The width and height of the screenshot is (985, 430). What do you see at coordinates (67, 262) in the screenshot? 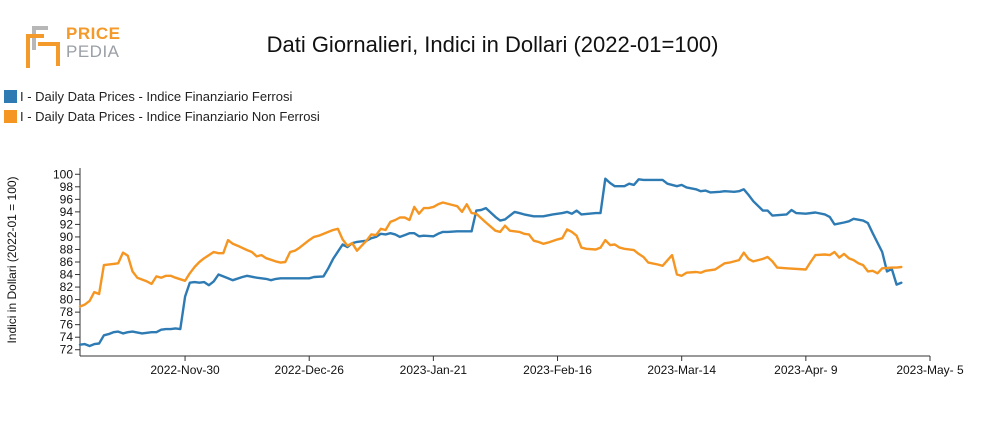
I see `y-tick-label: 86` at bounding box center [67, 262].